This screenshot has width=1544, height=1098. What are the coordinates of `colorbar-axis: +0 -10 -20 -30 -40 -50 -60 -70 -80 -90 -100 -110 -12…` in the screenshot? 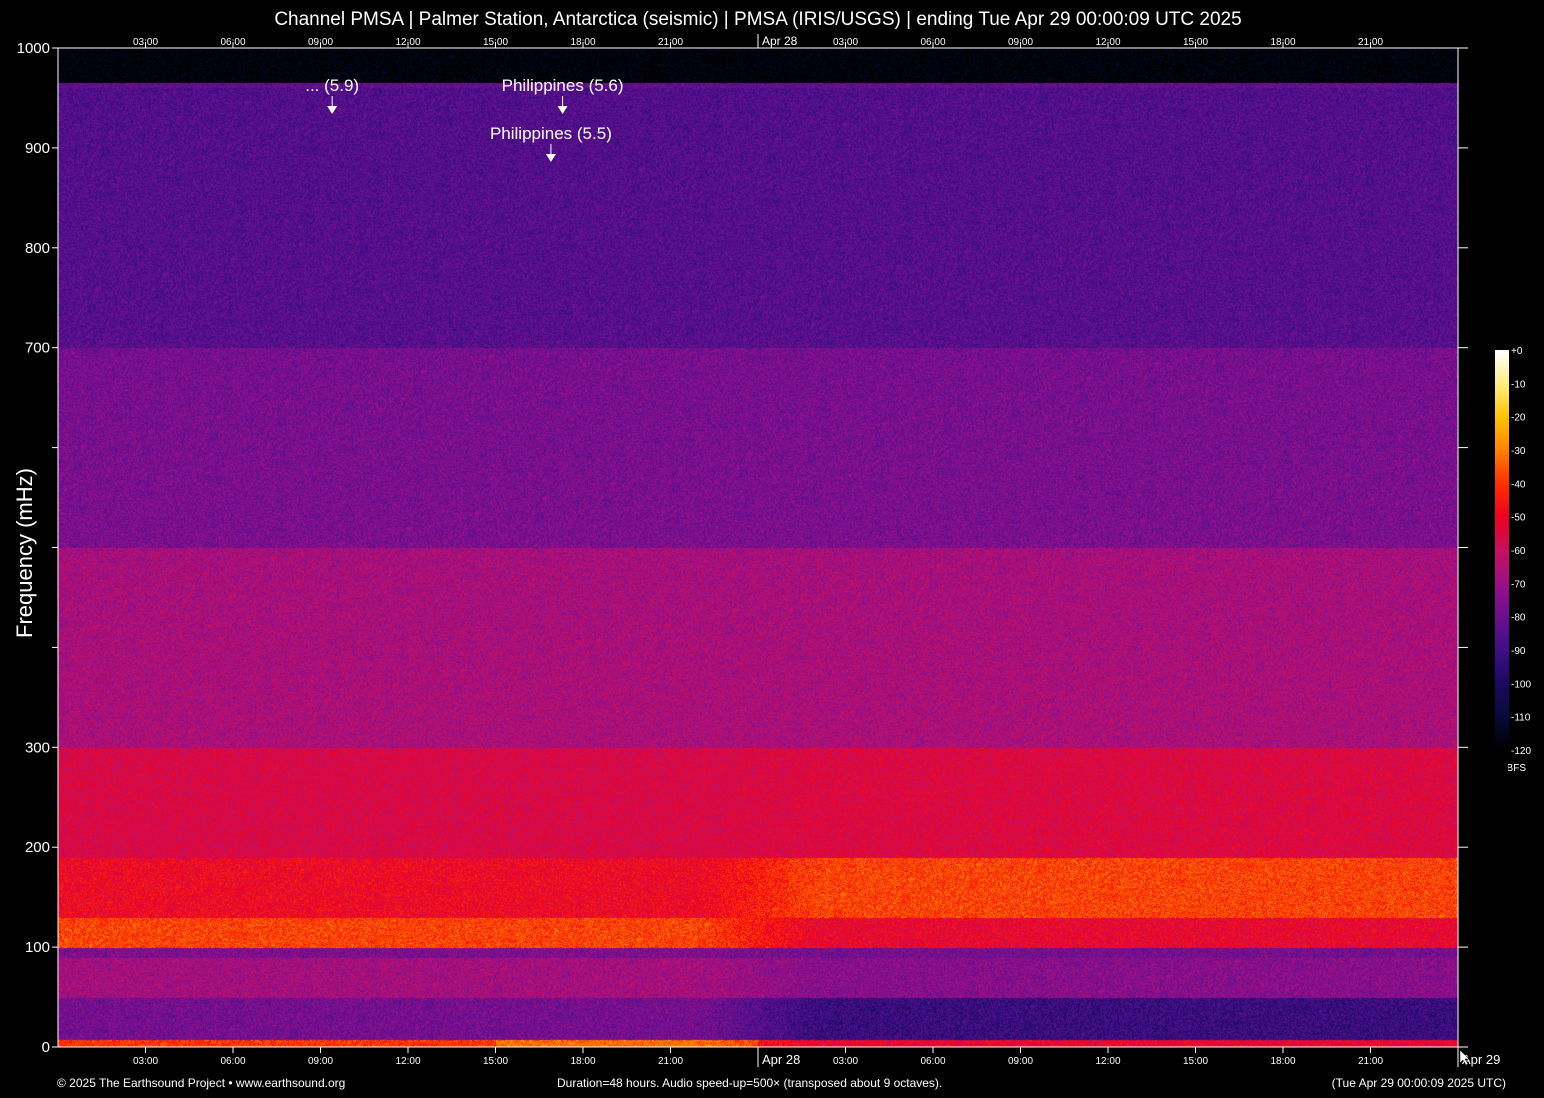 It's located at (1519, 560).